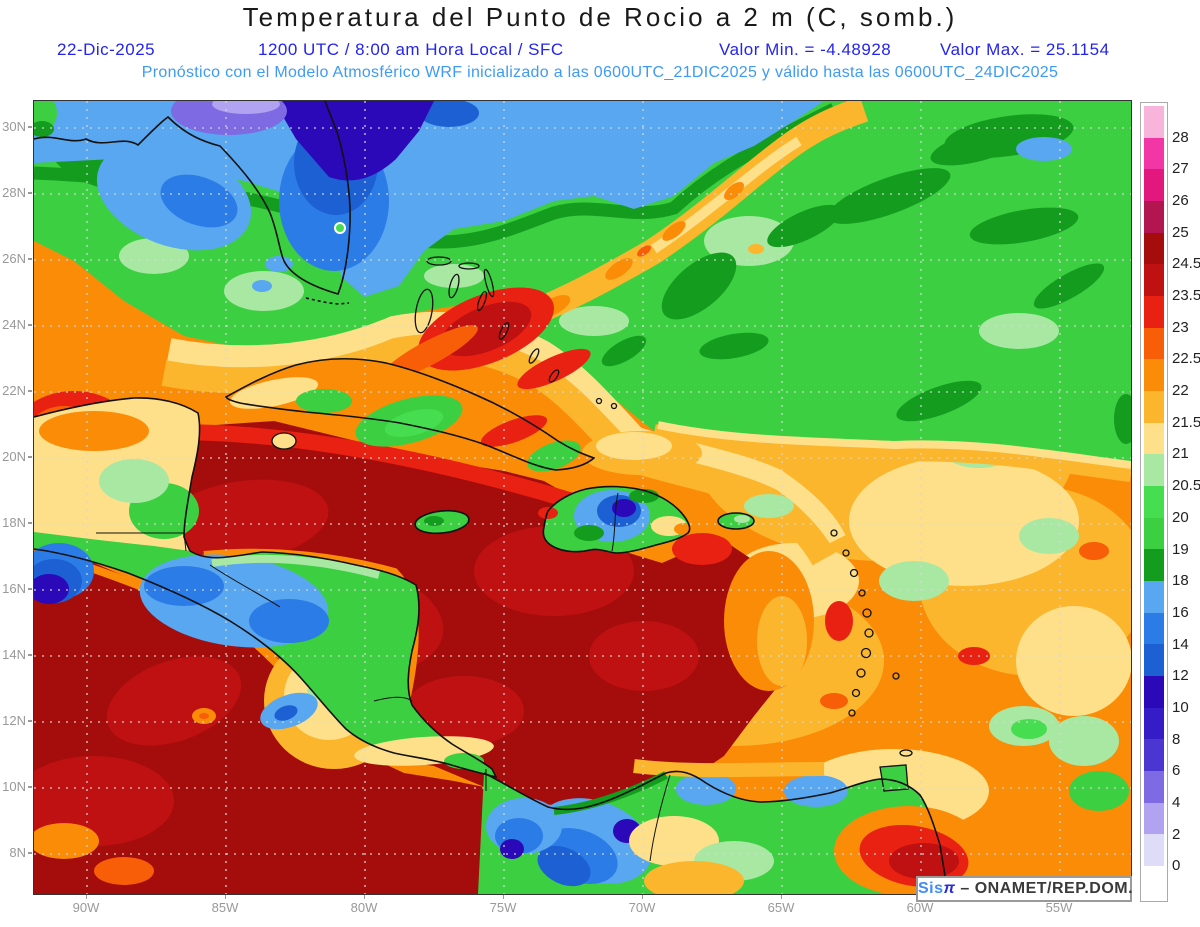  I want to click on run-date: 22-Dic-2025, so click(106, 49).